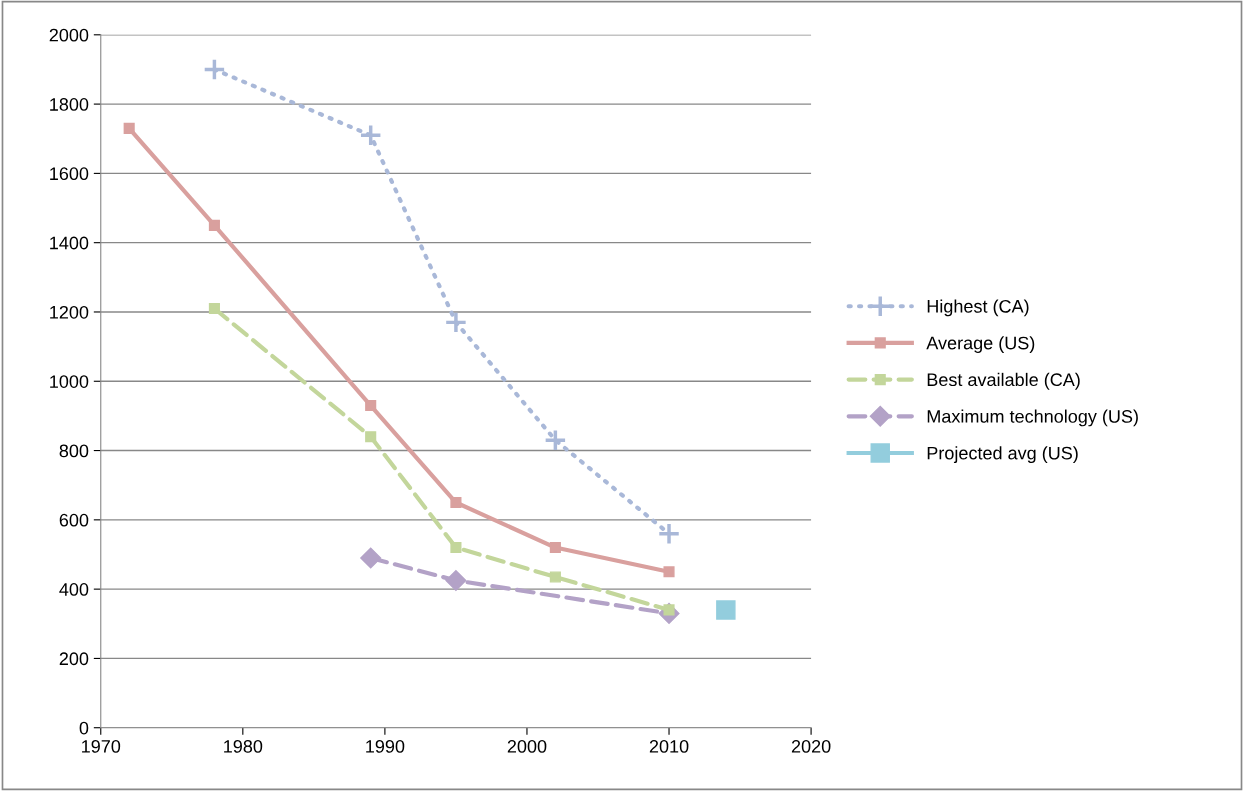 This screenshot has height=791, width=1244. Describe the element at coordinates (669, 746) in the screenshot. I see `x-tick-label: 2010` at that location.